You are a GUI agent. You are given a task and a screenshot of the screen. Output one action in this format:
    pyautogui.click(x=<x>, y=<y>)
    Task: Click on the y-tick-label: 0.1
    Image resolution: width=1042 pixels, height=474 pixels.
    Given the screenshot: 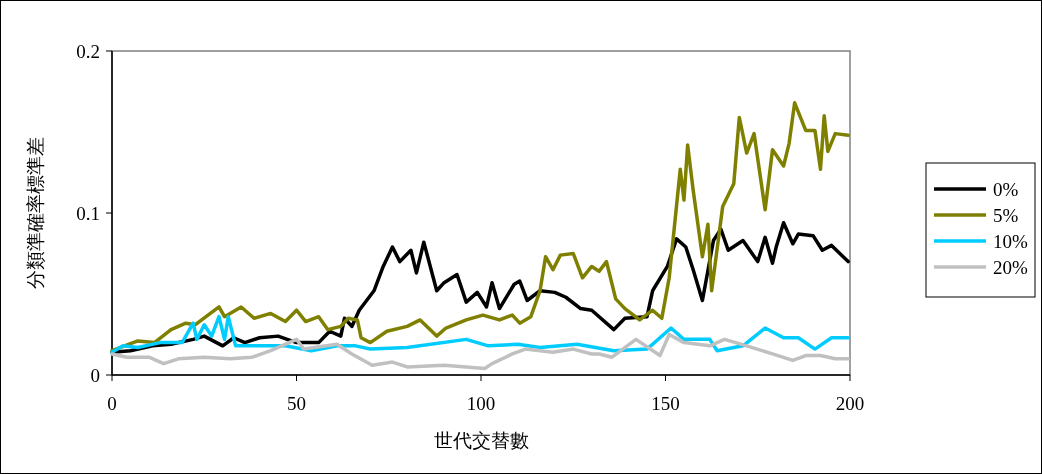 What is the action you would take?
    pyautogui.click(x=88, y=213)
    